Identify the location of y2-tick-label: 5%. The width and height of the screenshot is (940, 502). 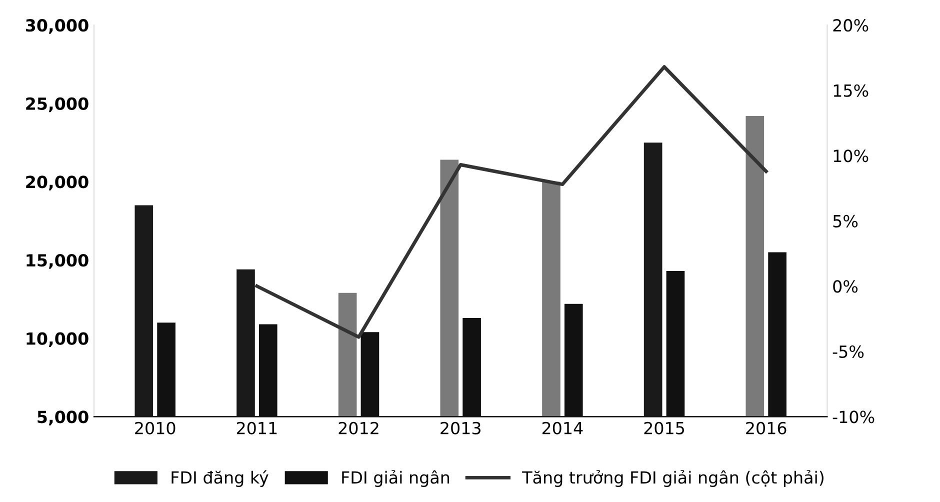
(845, 221).